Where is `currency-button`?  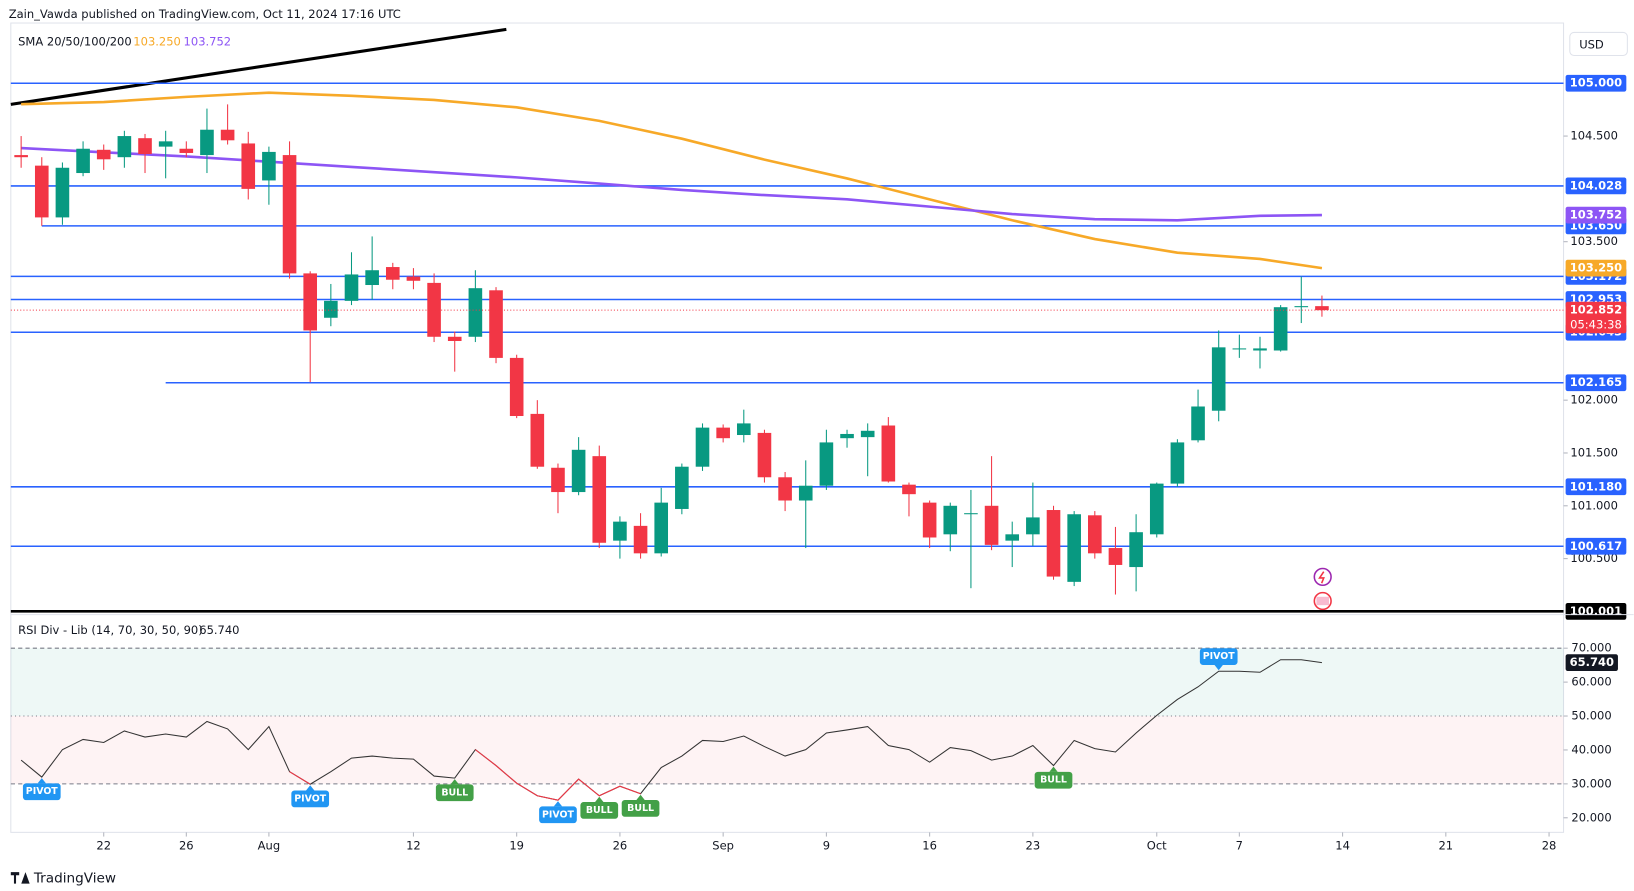
currency-button is located at coordinates (1598, 44).